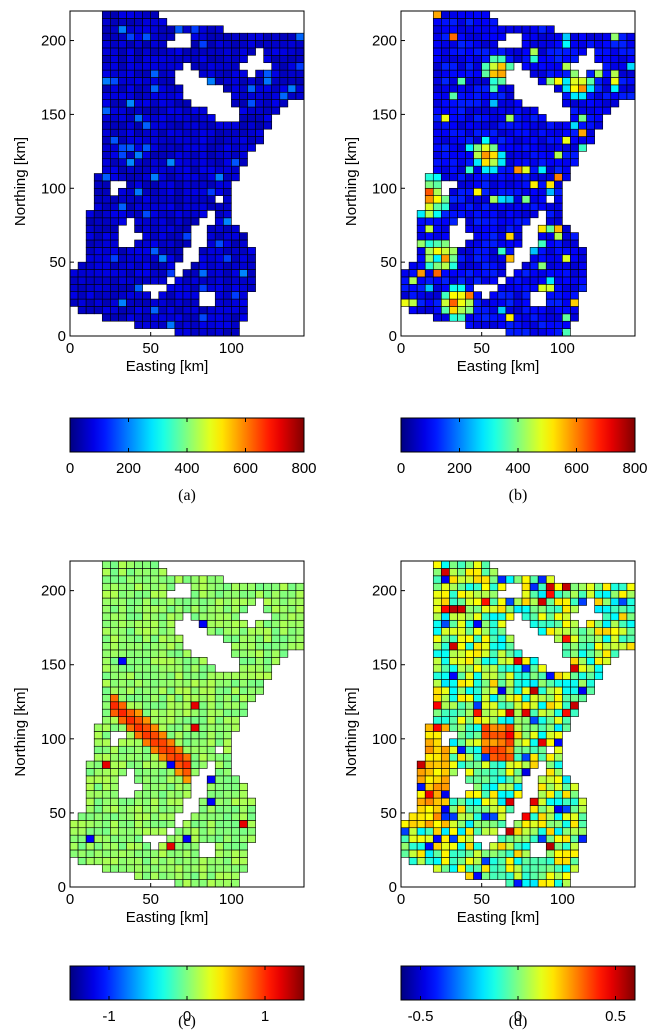  Describe the element at coordinates (187, 1021) in the screenshot. I see `panel-caption: (c)` at that location.